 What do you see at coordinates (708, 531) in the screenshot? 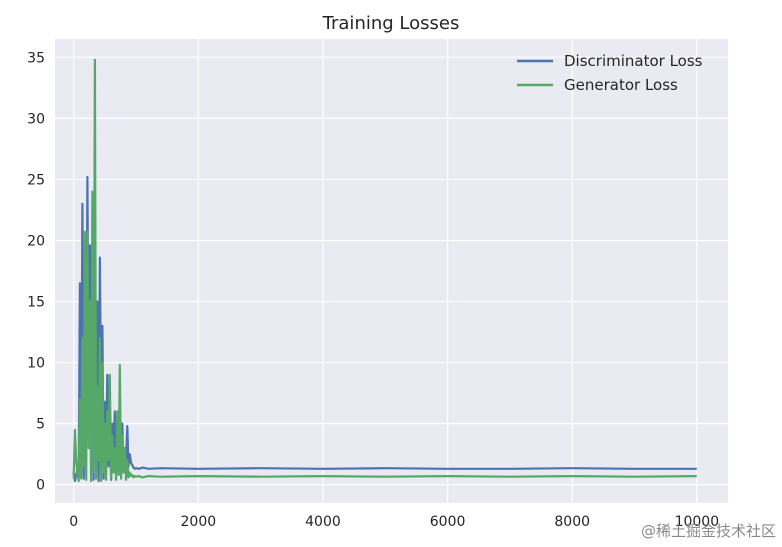
I see `watermark-text: @稀土掘金技术社区` at bounding box center [708, 531].